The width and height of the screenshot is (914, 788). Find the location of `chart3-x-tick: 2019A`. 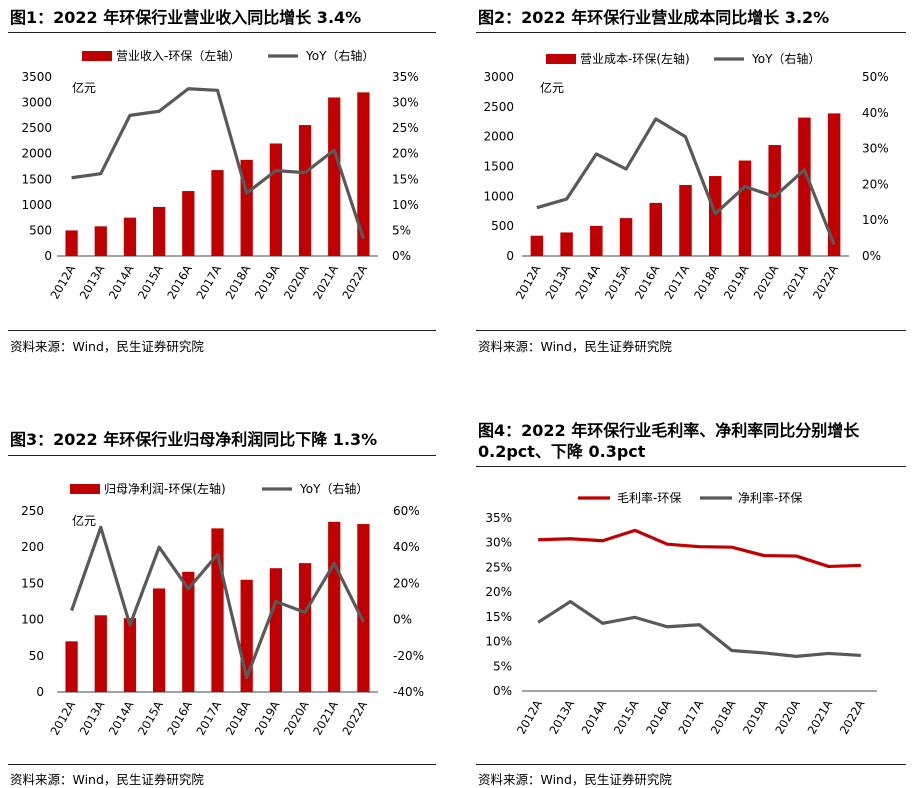

chart3-x-tick: 2019A is located at coordinates (267, 717).